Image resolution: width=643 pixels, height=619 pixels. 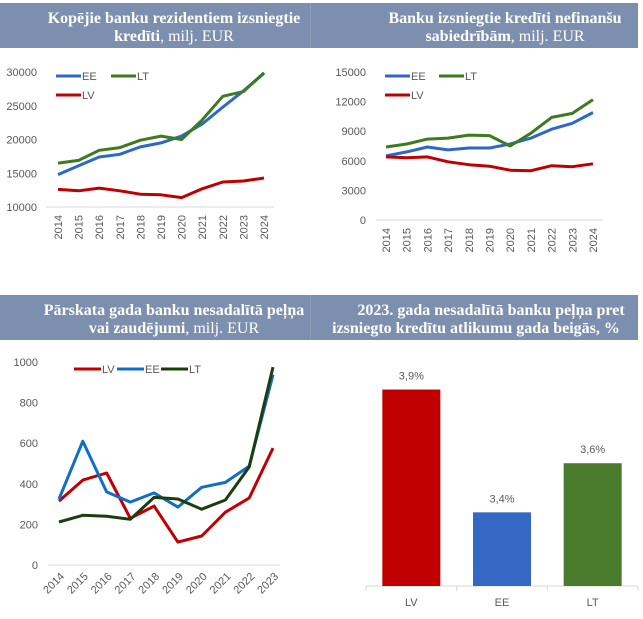 I want to click on y-tick-label: 1000, so click(x=26, y=363).